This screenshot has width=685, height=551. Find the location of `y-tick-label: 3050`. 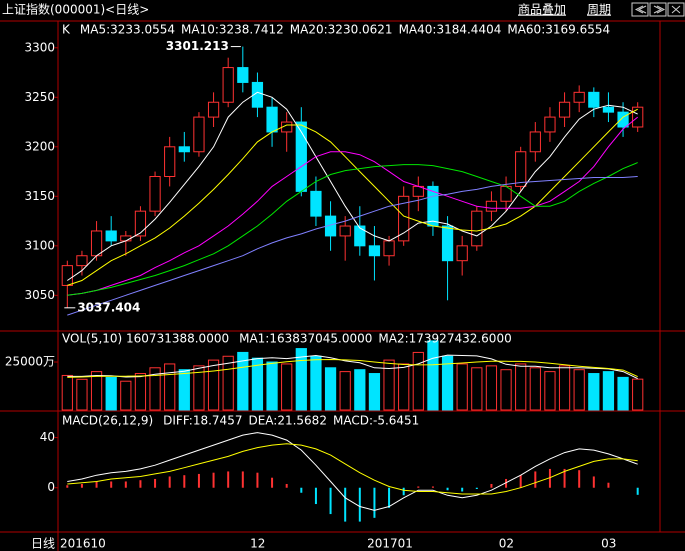

y-tick-label: 3050 is located at coordinates (39, 295).